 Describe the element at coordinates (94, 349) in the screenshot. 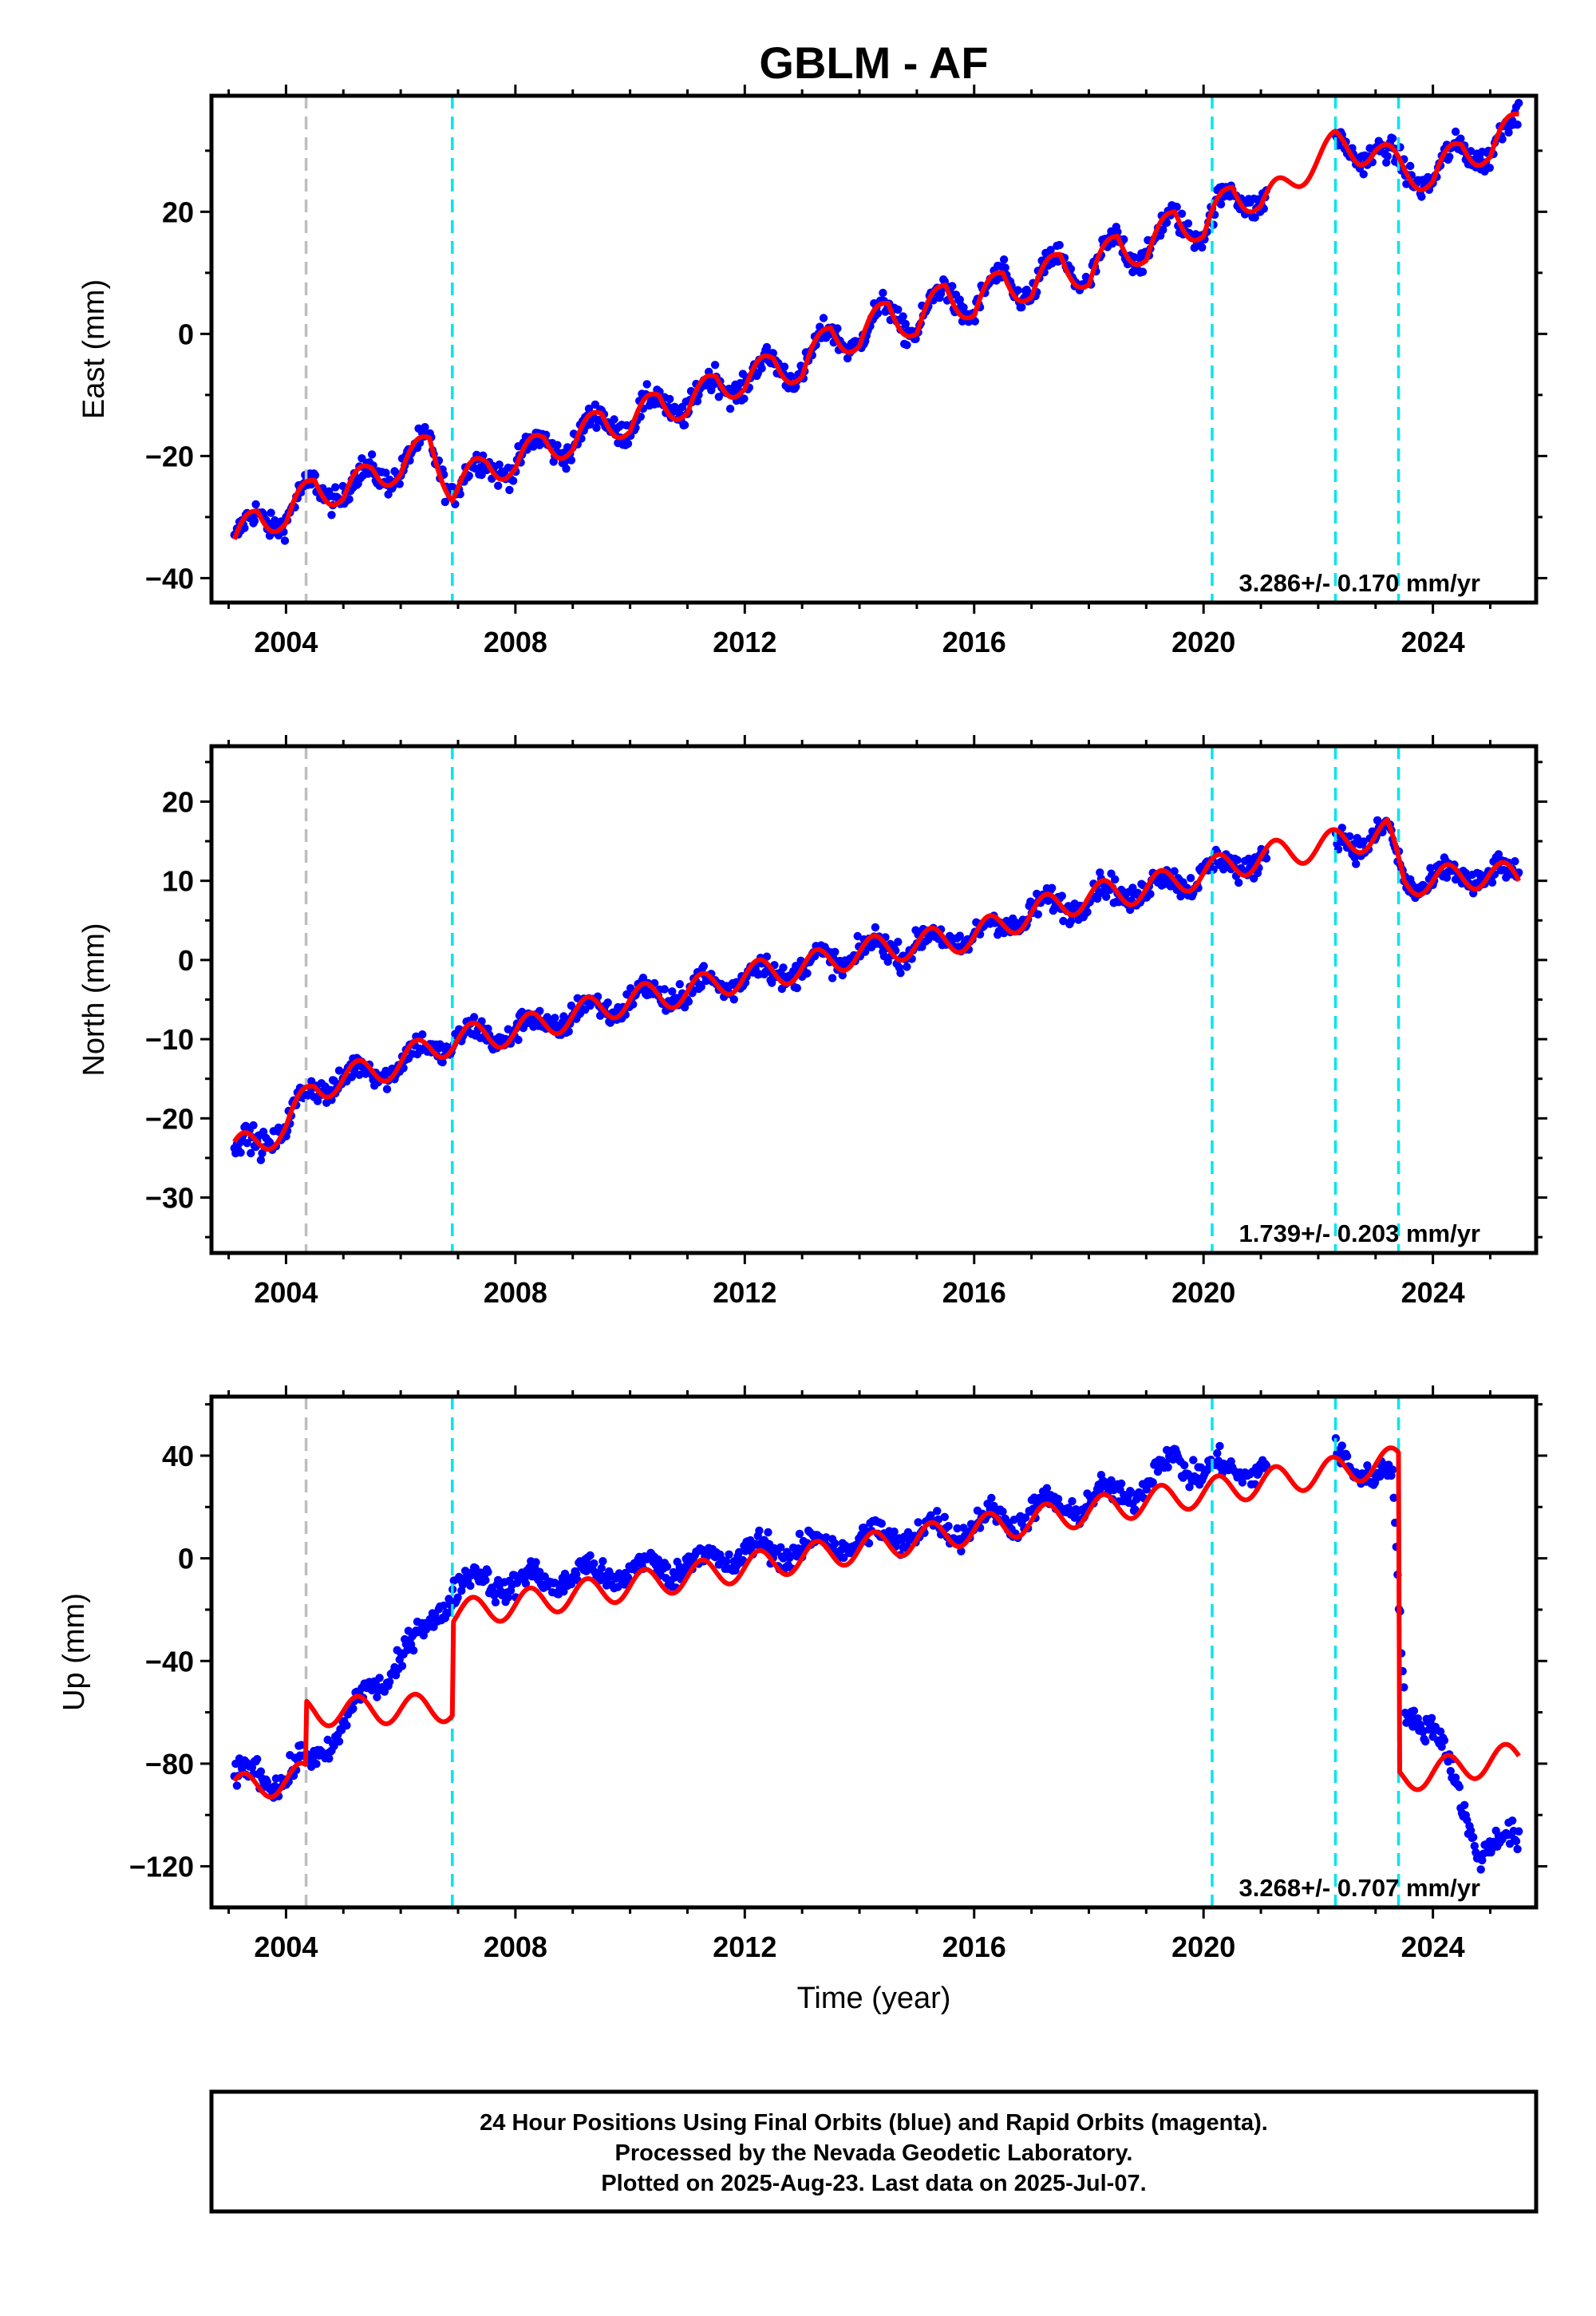

I see `east-y-axis-label: East (mm)` at that location.